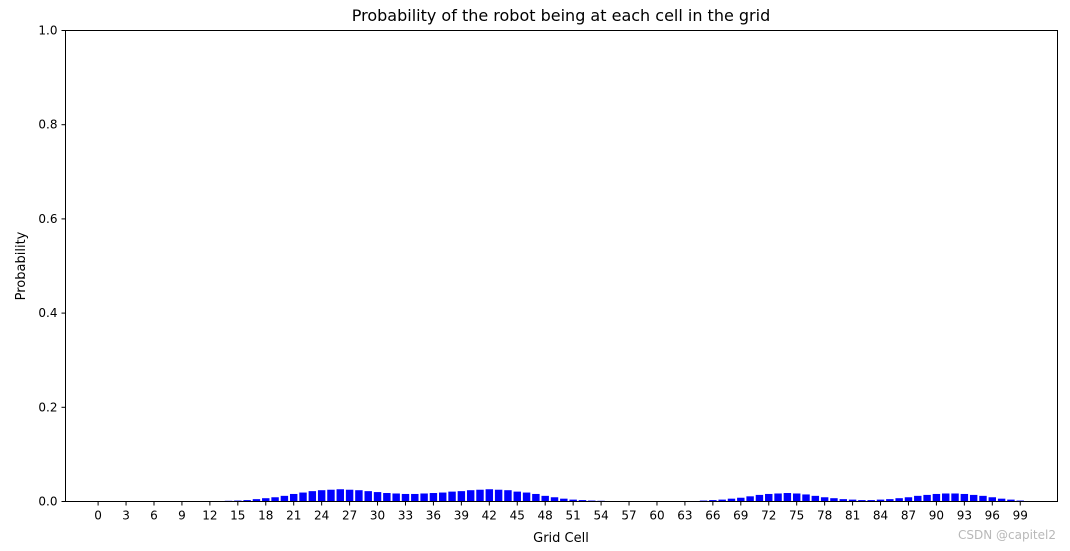  I want to click on x-tick-label: 75, so click(796, 516).